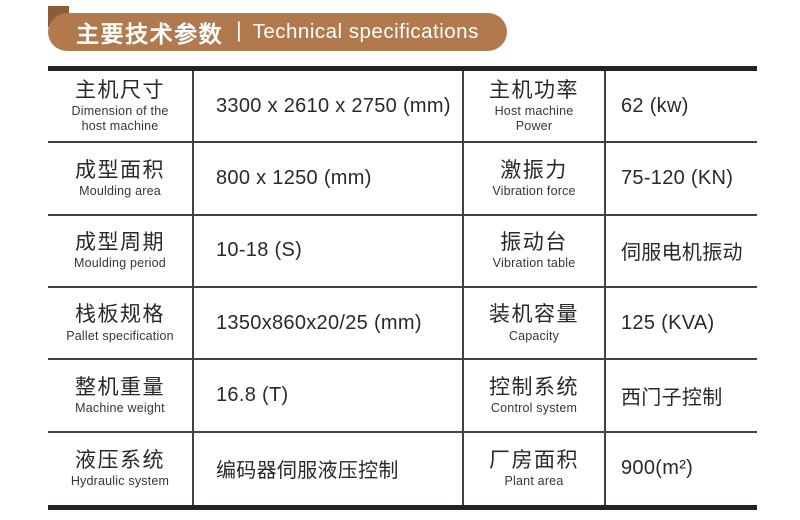 The width and height of the screenshot is (800, 520). I want to click on value-text: 伺服电机振动, so click(682, 253).